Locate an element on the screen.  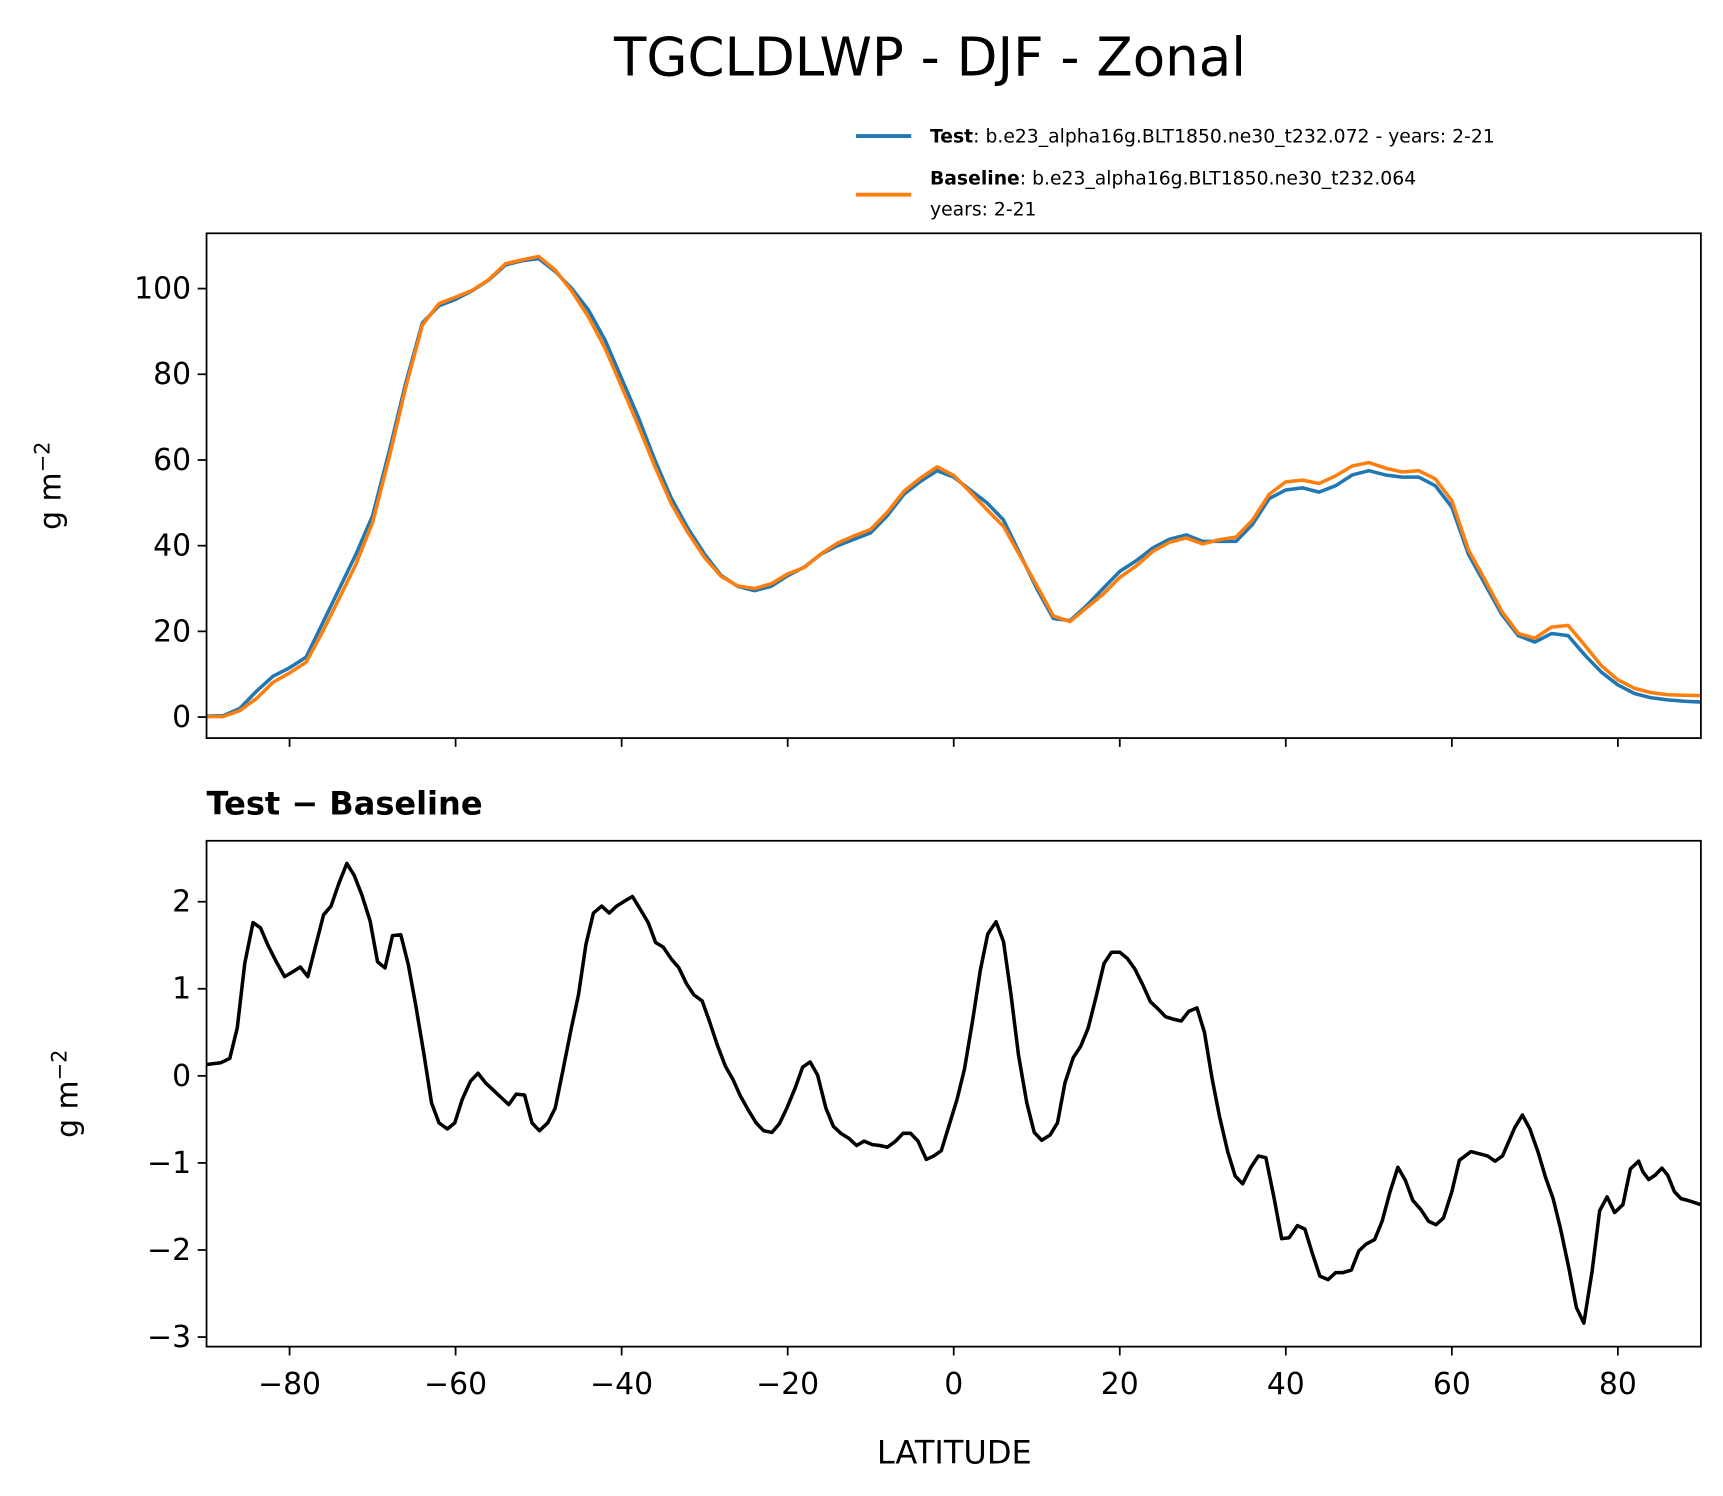
y-tick-label: 100 is located at coordinates (162, 289).